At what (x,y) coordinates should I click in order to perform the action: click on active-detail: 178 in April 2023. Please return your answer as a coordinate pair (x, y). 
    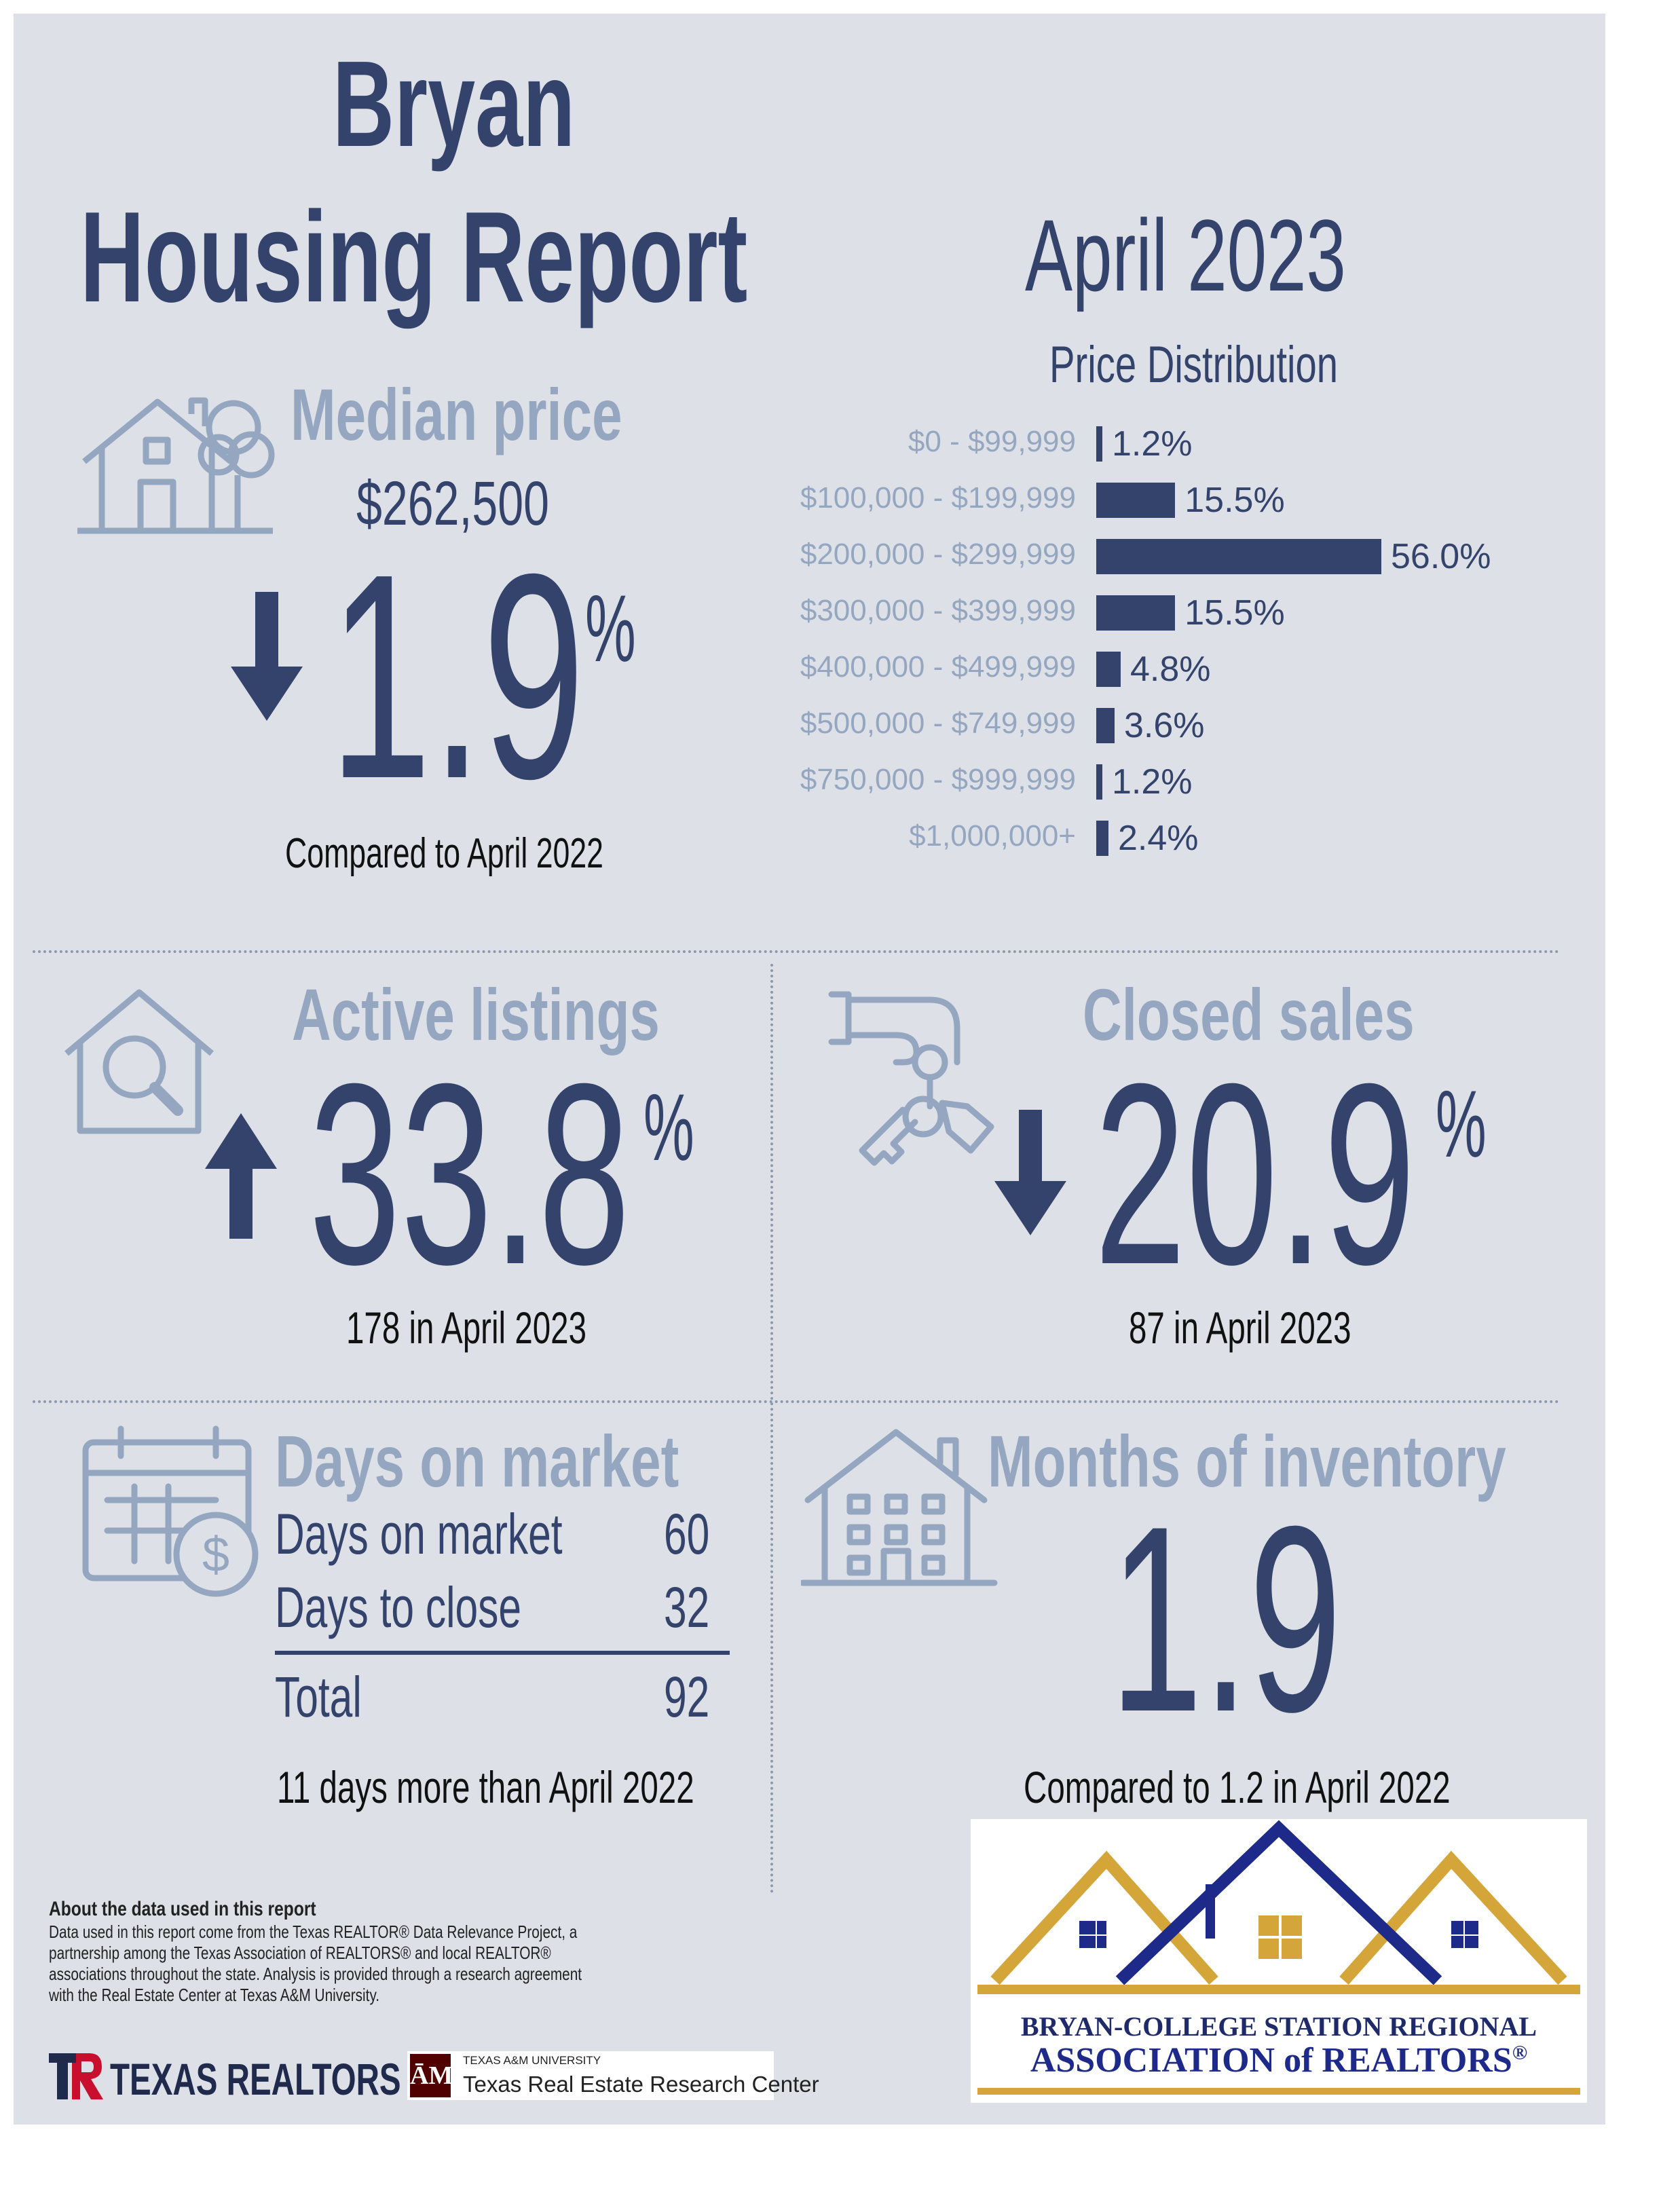
    Looking at the image, I should click on (467, 1328).